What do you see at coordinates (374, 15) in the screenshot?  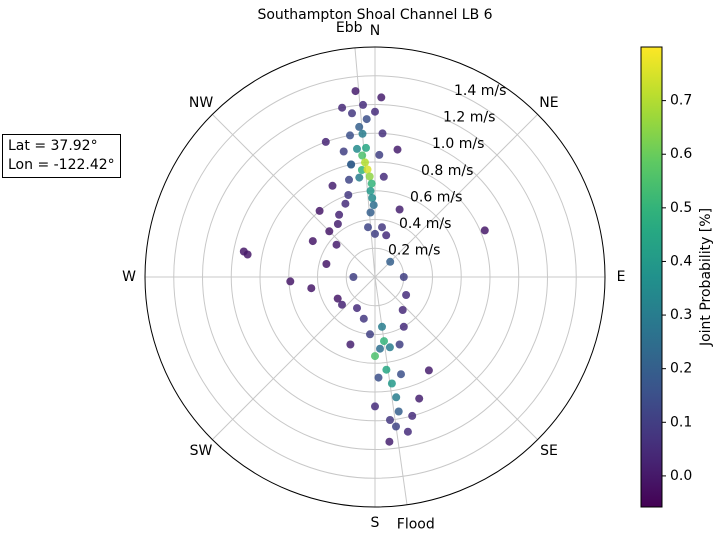 I see `chart-title: Southampton Shoal Channel LB 6` at bounding box center [374, 15].